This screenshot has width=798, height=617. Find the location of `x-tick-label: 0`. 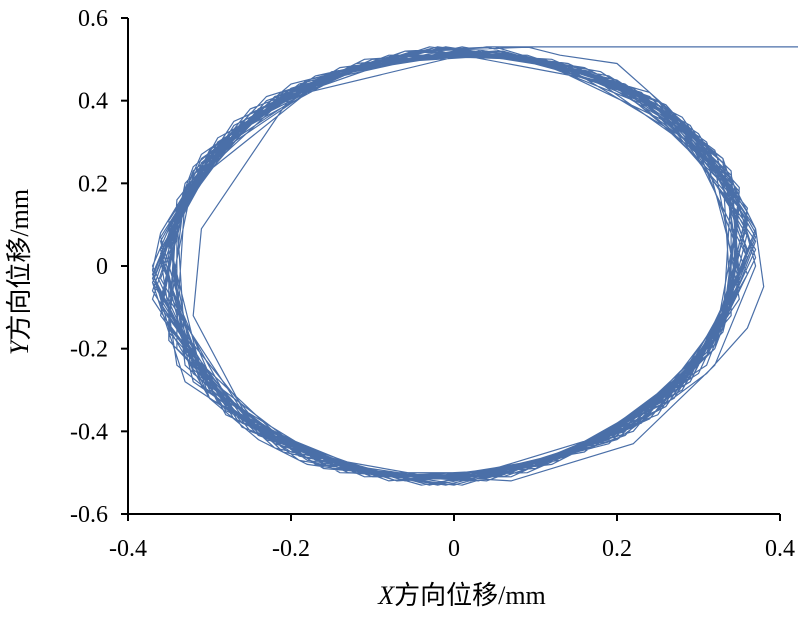

x-tick-label: 0 is located at coordinates (454, 549).